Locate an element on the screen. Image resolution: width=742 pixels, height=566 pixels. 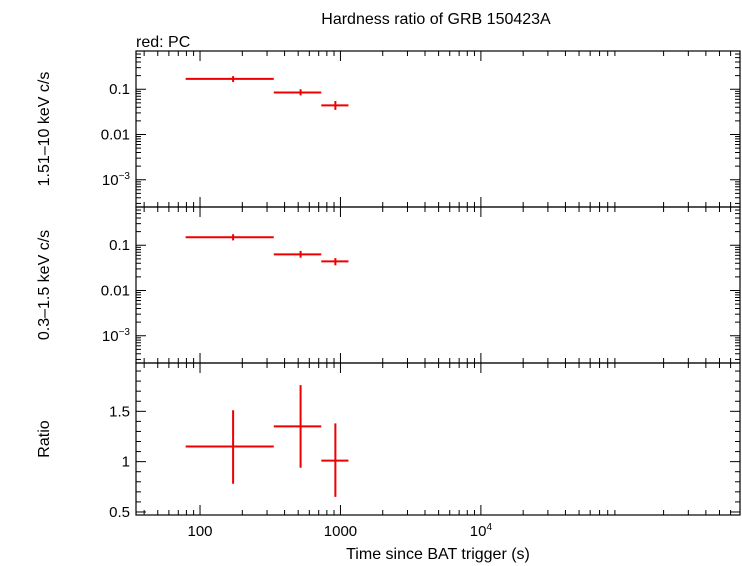
x-axis-tick-labels: 100 1000 10⁴ is located at coordinates (340, 531).